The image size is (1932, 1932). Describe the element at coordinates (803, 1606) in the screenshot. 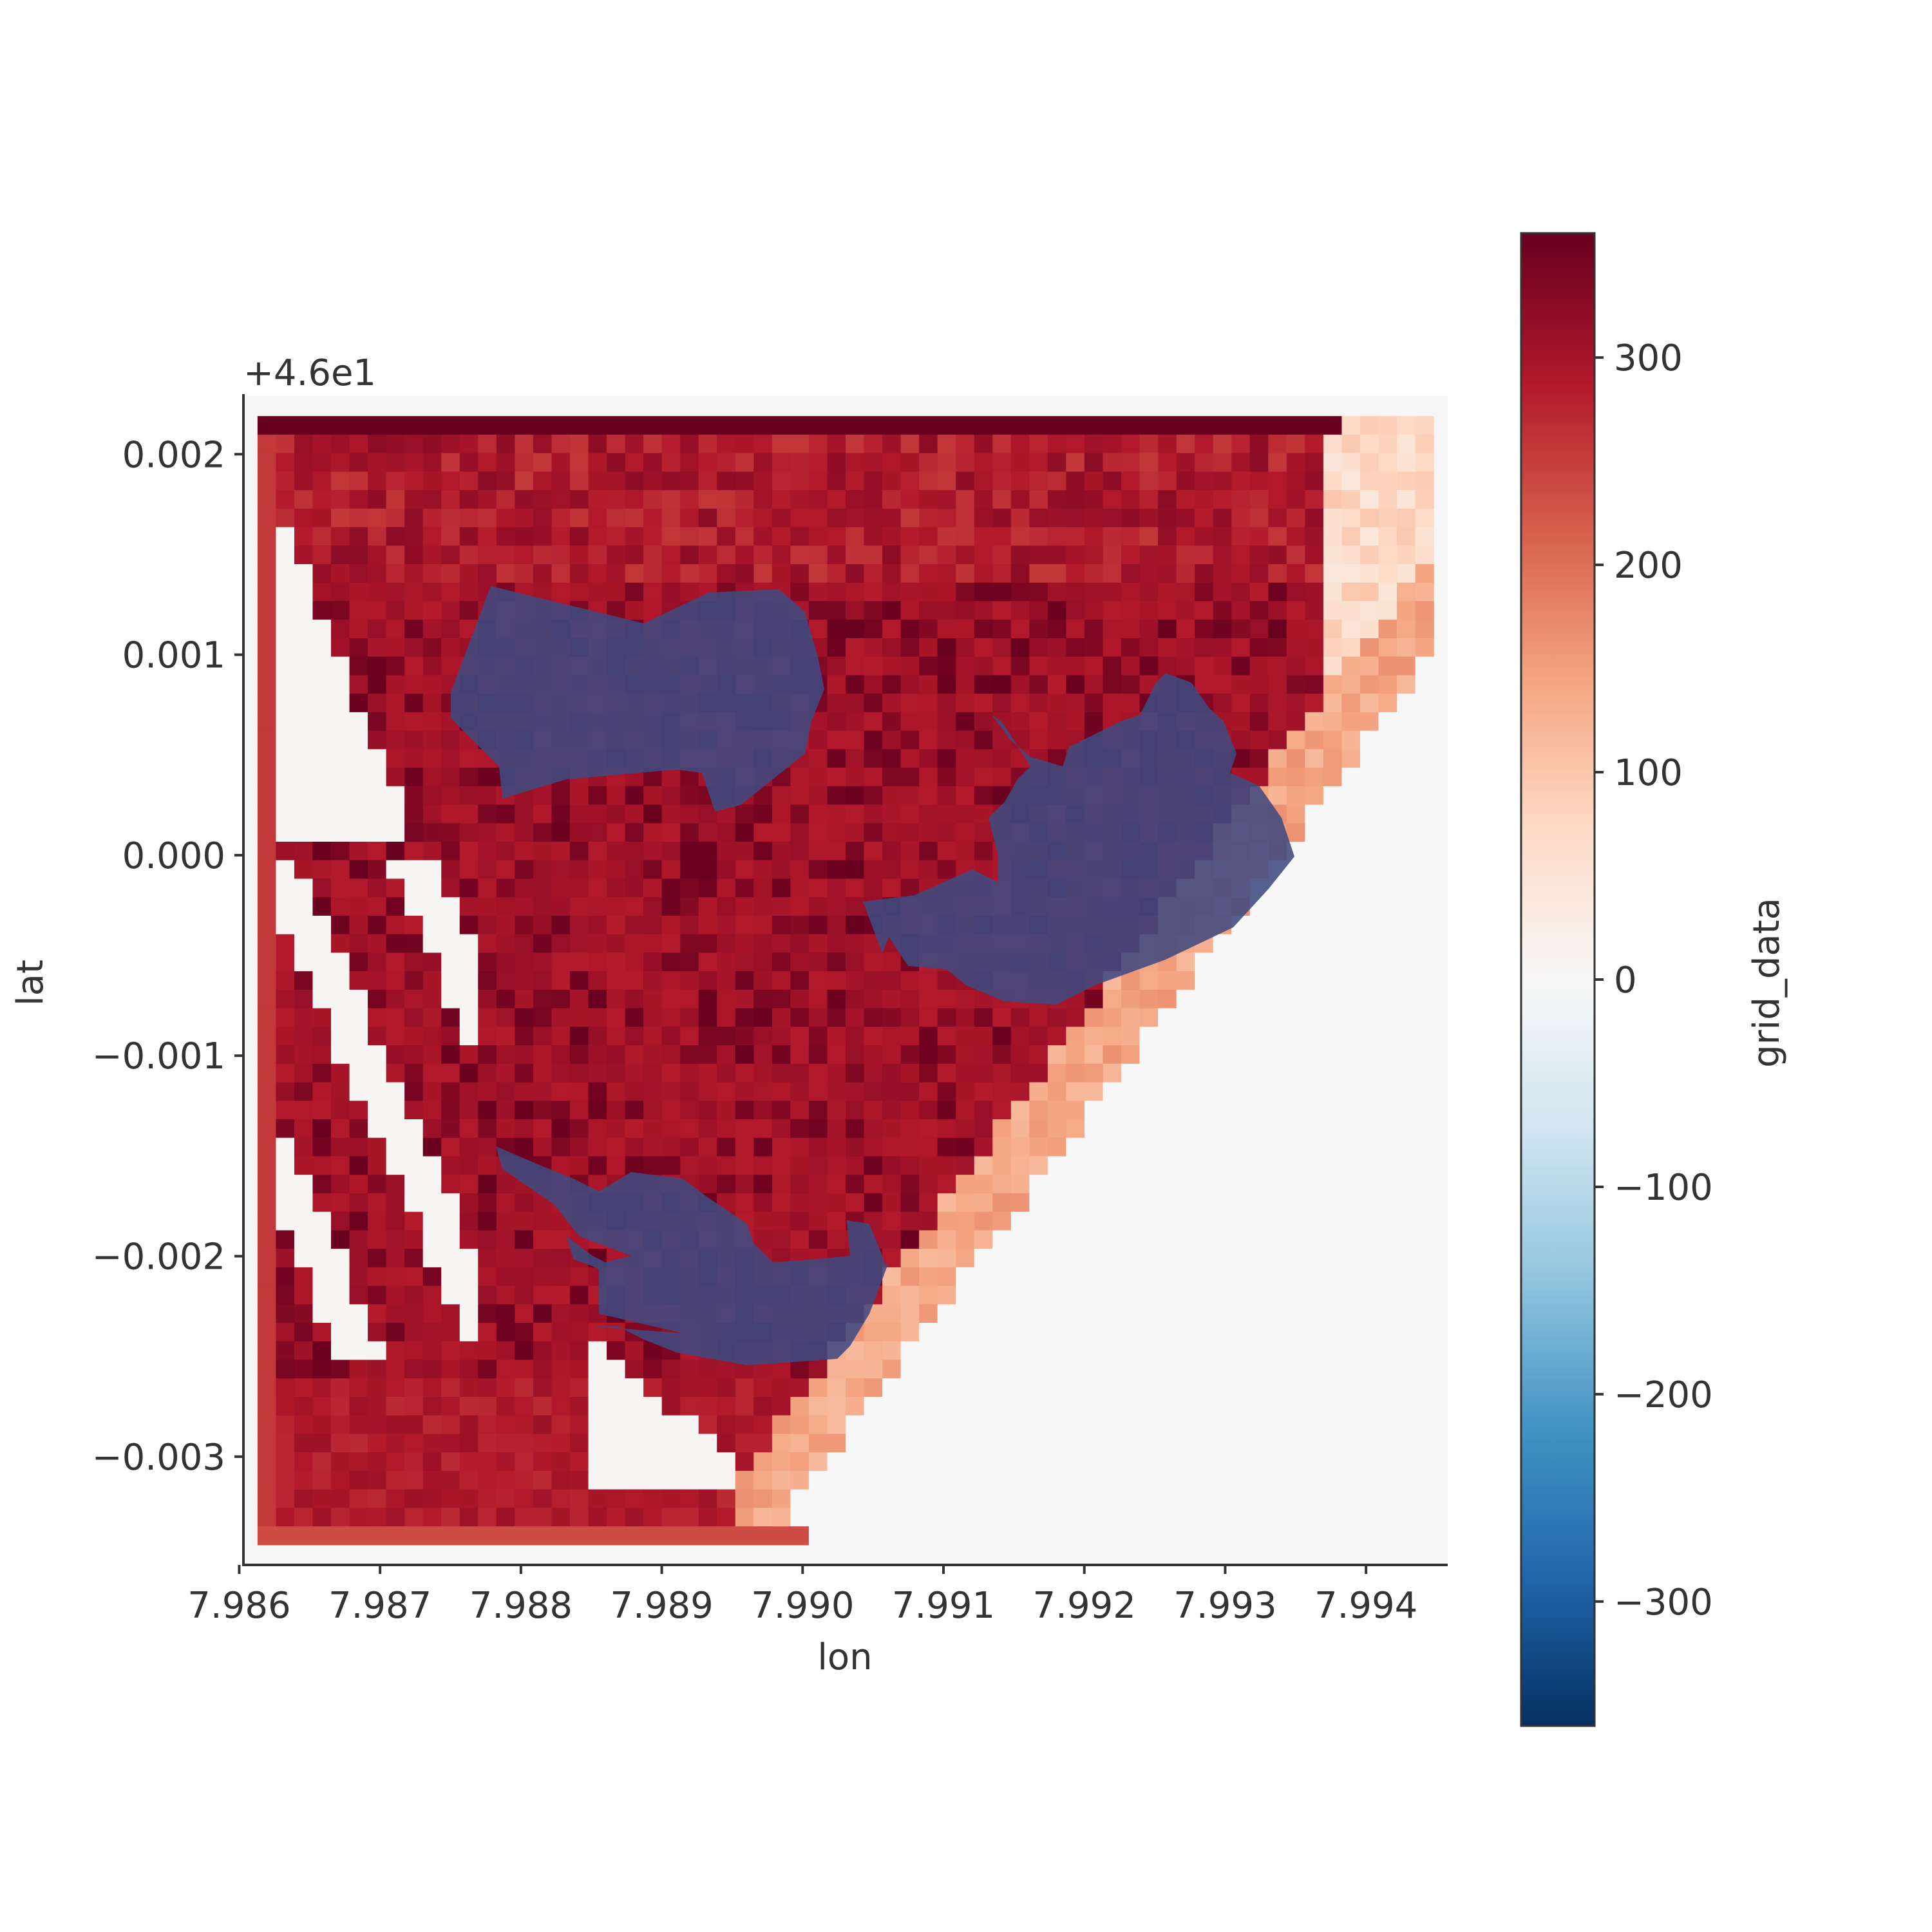

I see `x-tick-label: 7.990` at that location.